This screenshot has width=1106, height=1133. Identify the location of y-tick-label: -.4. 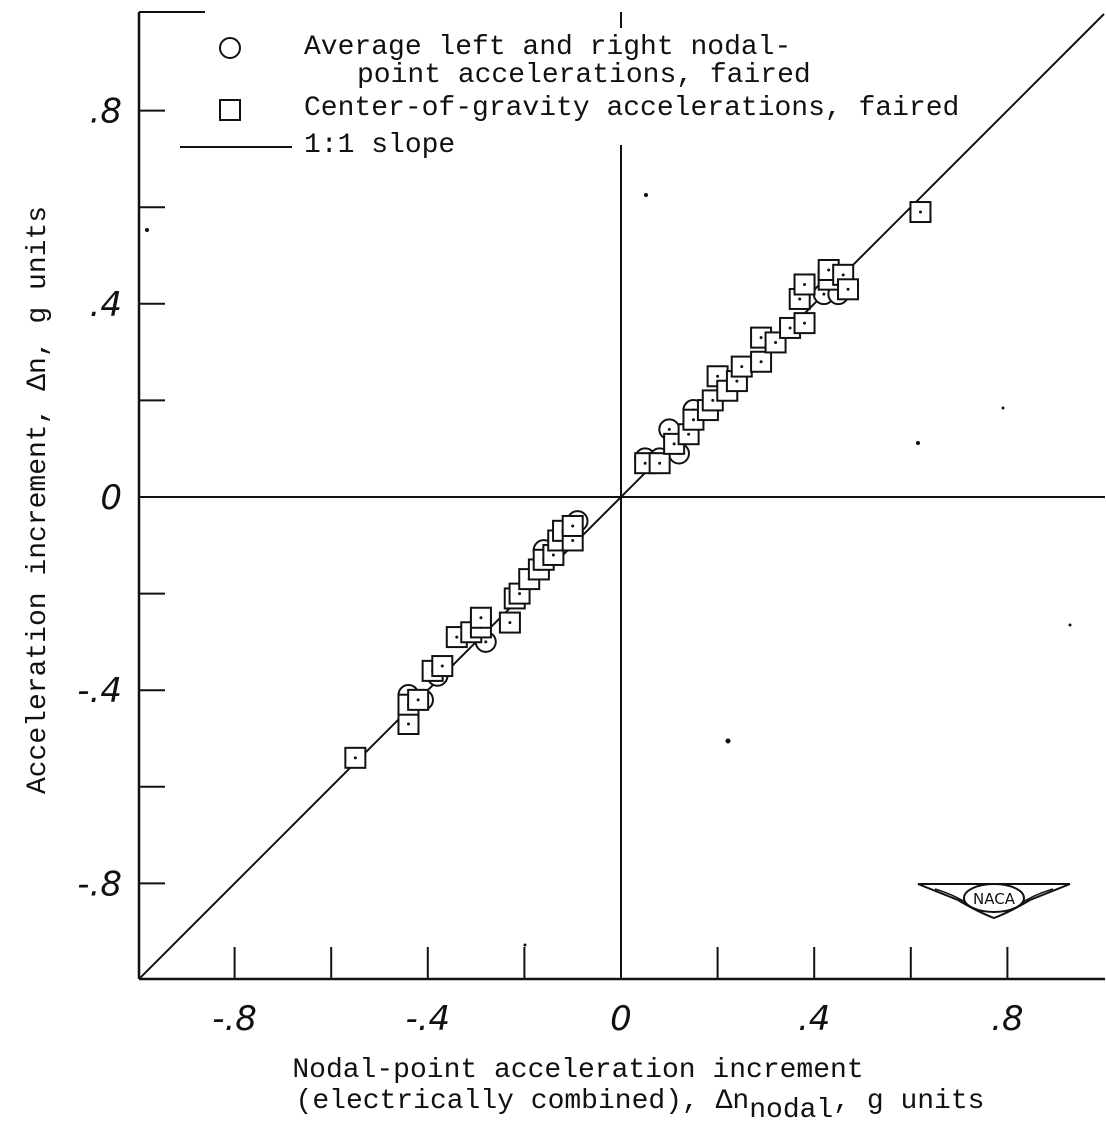
(99, 691).